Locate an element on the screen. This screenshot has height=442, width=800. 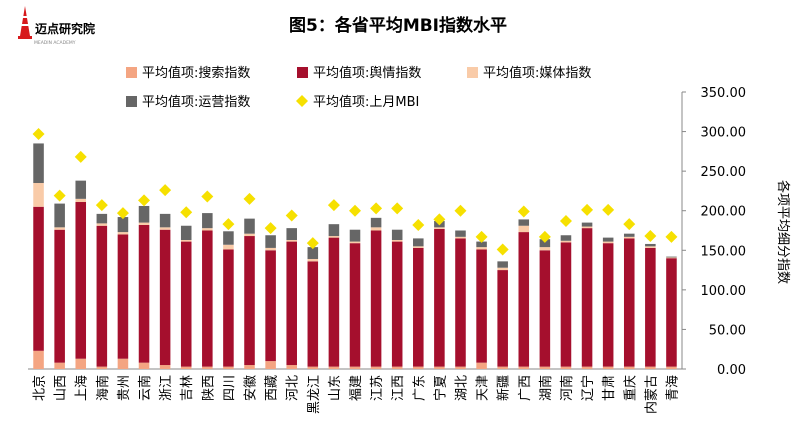
x-tick-label: 贵州 is located at coordinates (124, 388).